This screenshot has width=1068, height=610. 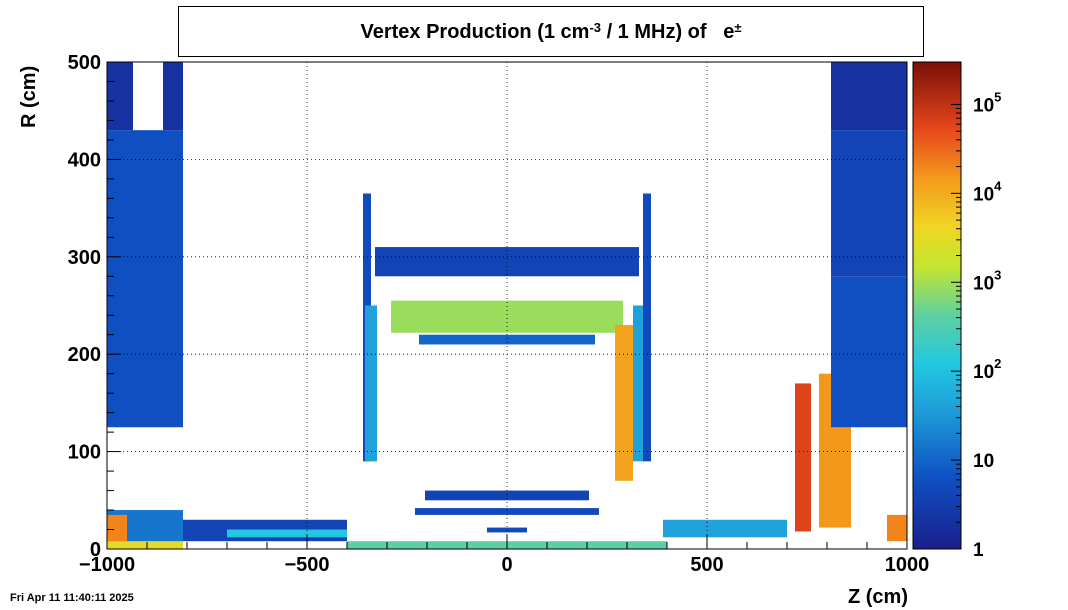 What do you see at coordinates (595, 27) in the screenshot?
I see `title-exponent: -3` at bounding box center [595, 27].